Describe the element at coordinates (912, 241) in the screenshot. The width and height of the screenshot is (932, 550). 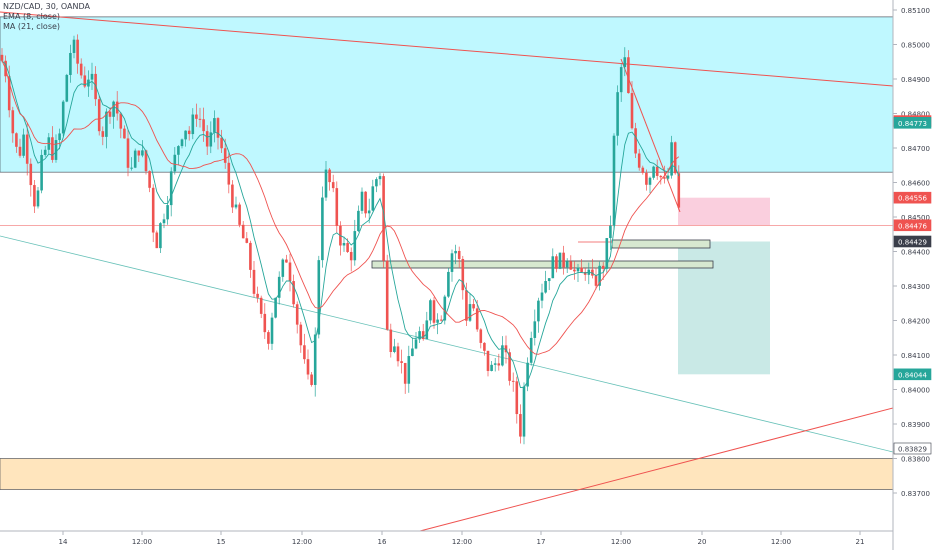
I see `price-badge` at that location.